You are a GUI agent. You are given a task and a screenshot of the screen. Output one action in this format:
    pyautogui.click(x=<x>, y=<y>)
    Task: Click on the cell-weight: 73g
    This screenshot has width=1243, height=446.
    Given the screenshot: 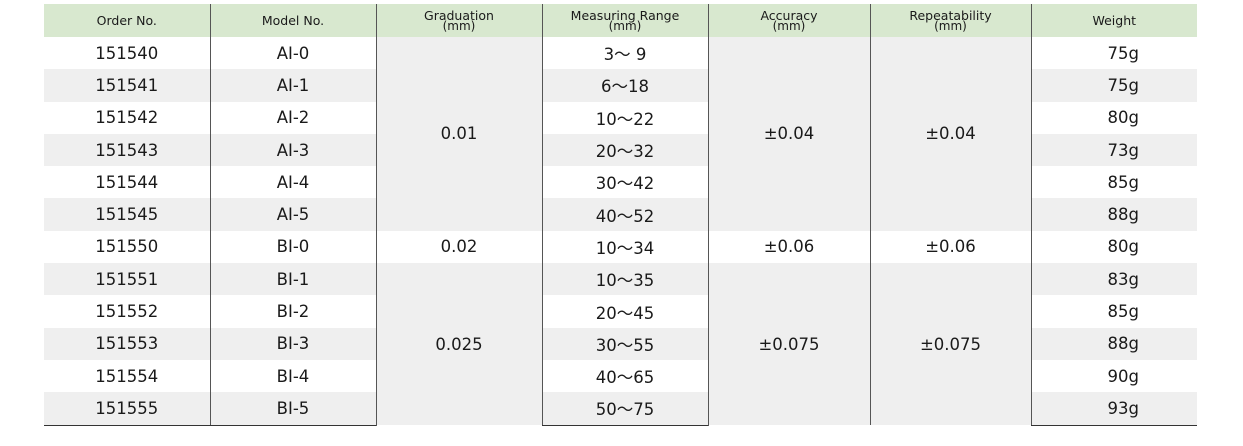 What is the action you would take?
    pyautogui.click(x=1113, y=150)
    